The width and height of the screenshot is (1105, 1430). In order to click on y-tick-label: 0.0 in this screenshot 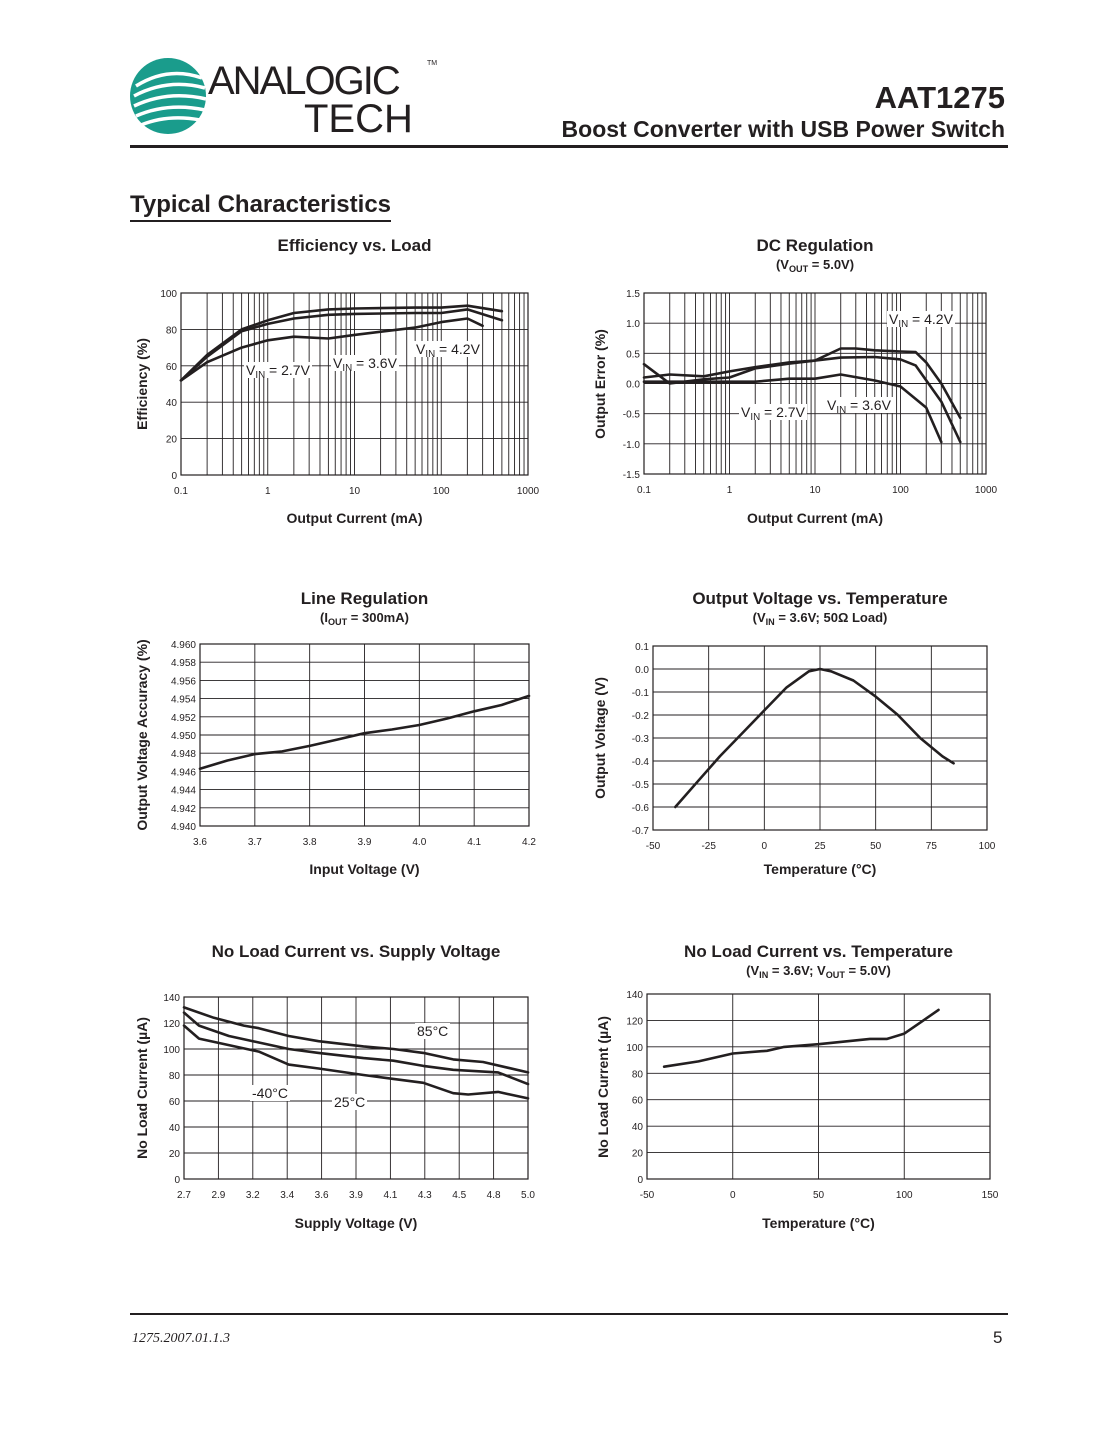, I will do `click(633, 385)`.